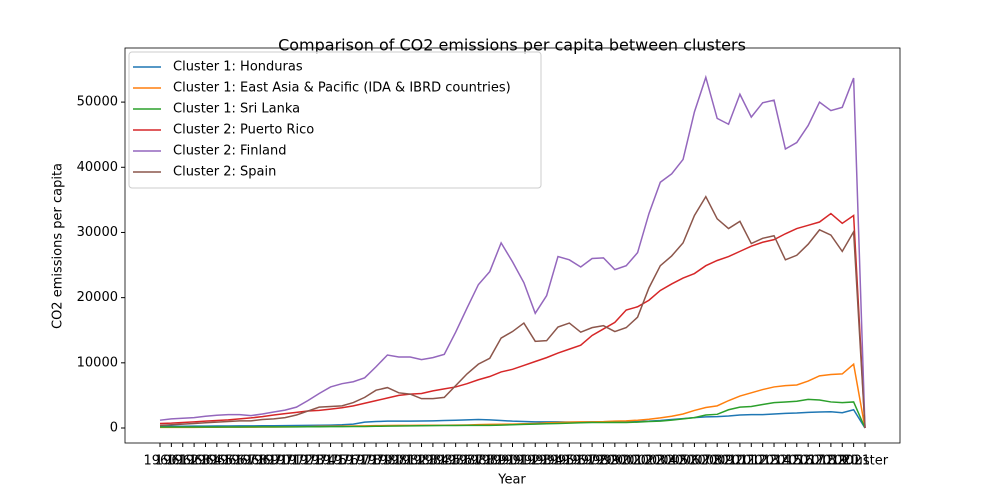 This screenshot has height=500, width=1000. What do you see at coordinates (307, 461) in the screenshot?
I see `x-tick-label: 1973` at bounding box center [307, 461].